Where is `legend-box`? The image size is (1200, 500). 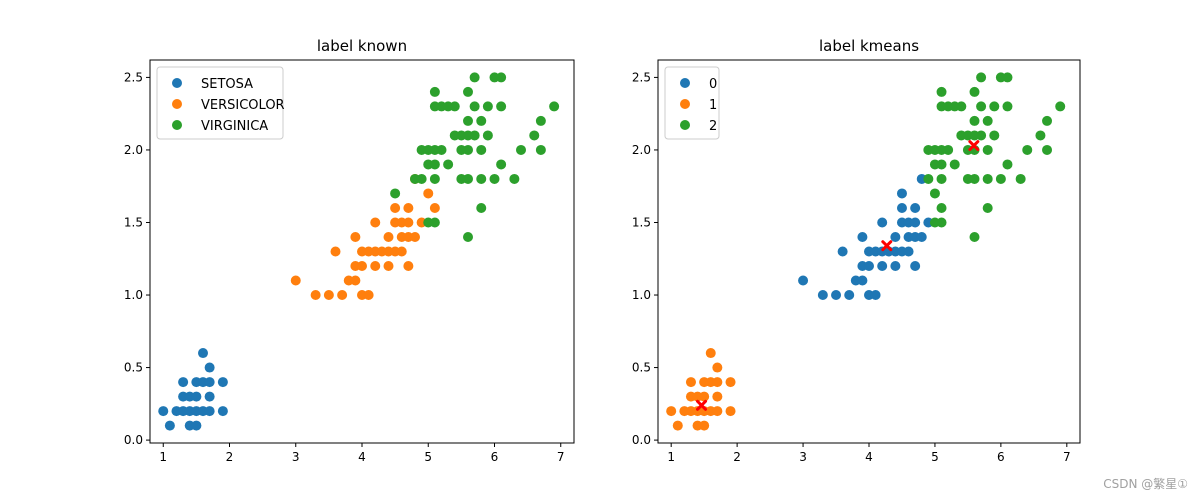
legend-box is located at coordinates (692, 103).